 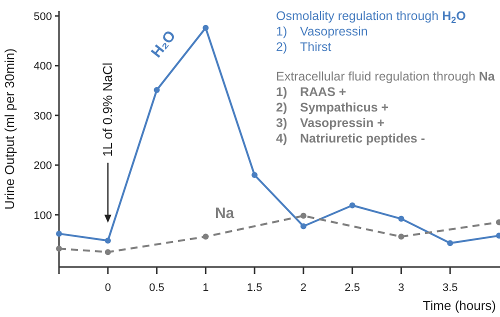 I want to click on annotation: 4) Natriuretic peptides -, so click(x=351, y=139).